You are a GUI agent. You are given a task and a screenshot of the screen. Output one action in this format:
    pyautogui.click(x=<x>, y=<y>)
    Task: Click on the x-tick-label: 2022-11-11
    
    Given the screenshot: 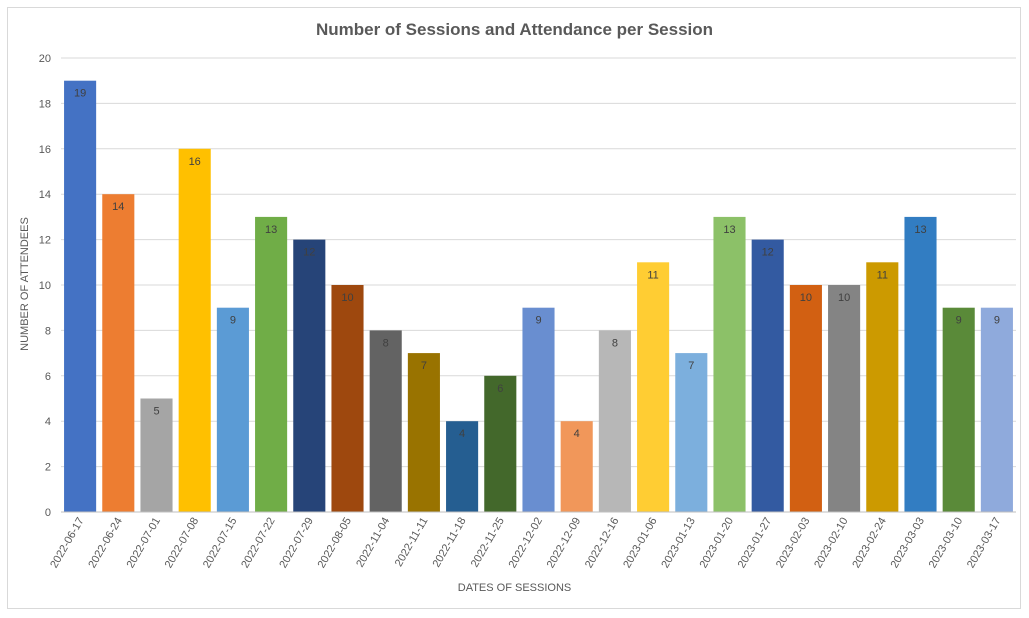 What is the action you would take?
    pyautogui.click(x=412, y=542)
    